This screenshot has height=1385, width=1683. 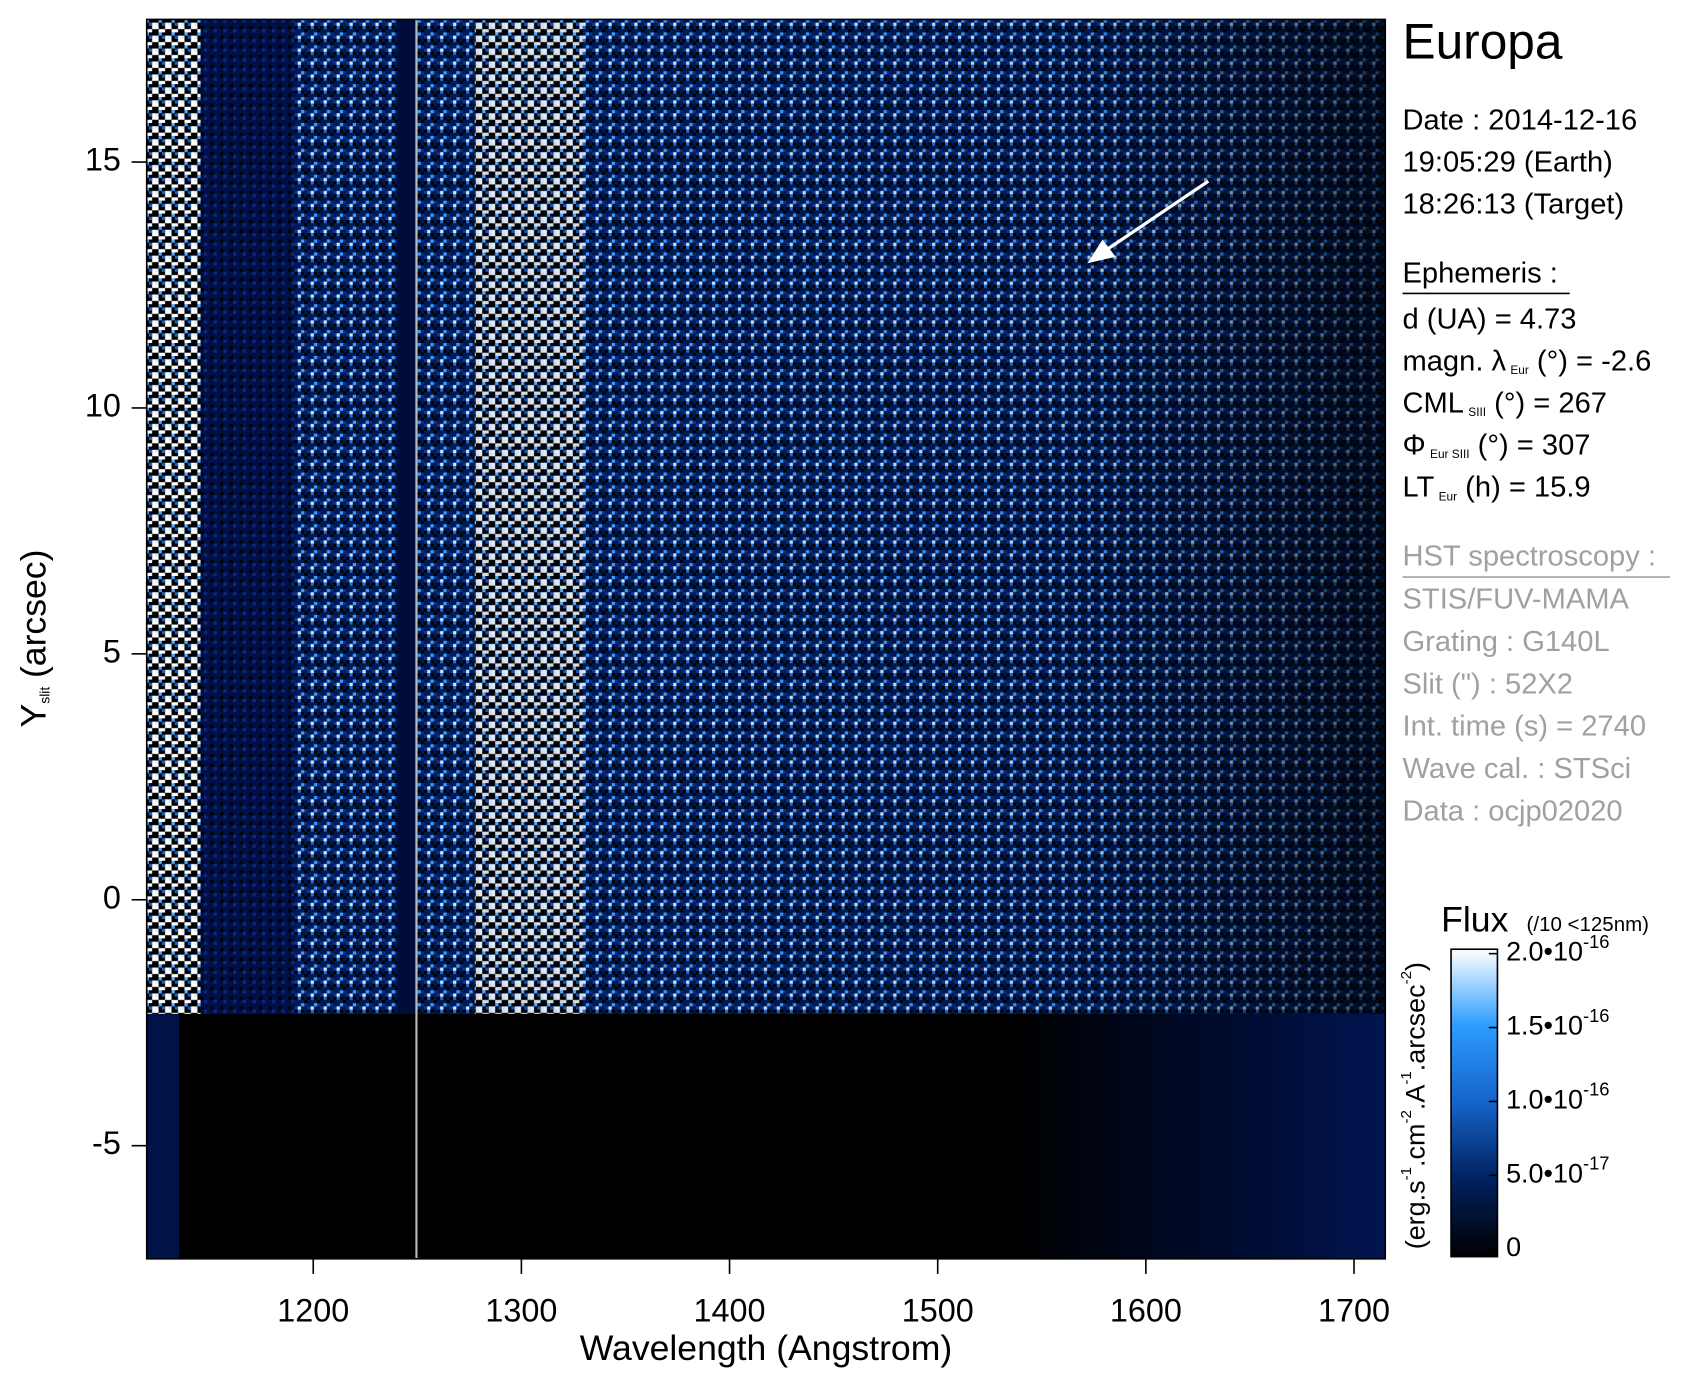 I want to click on ephemeris-line: d (UA) = 4.73, so click(x=1490, y=319).